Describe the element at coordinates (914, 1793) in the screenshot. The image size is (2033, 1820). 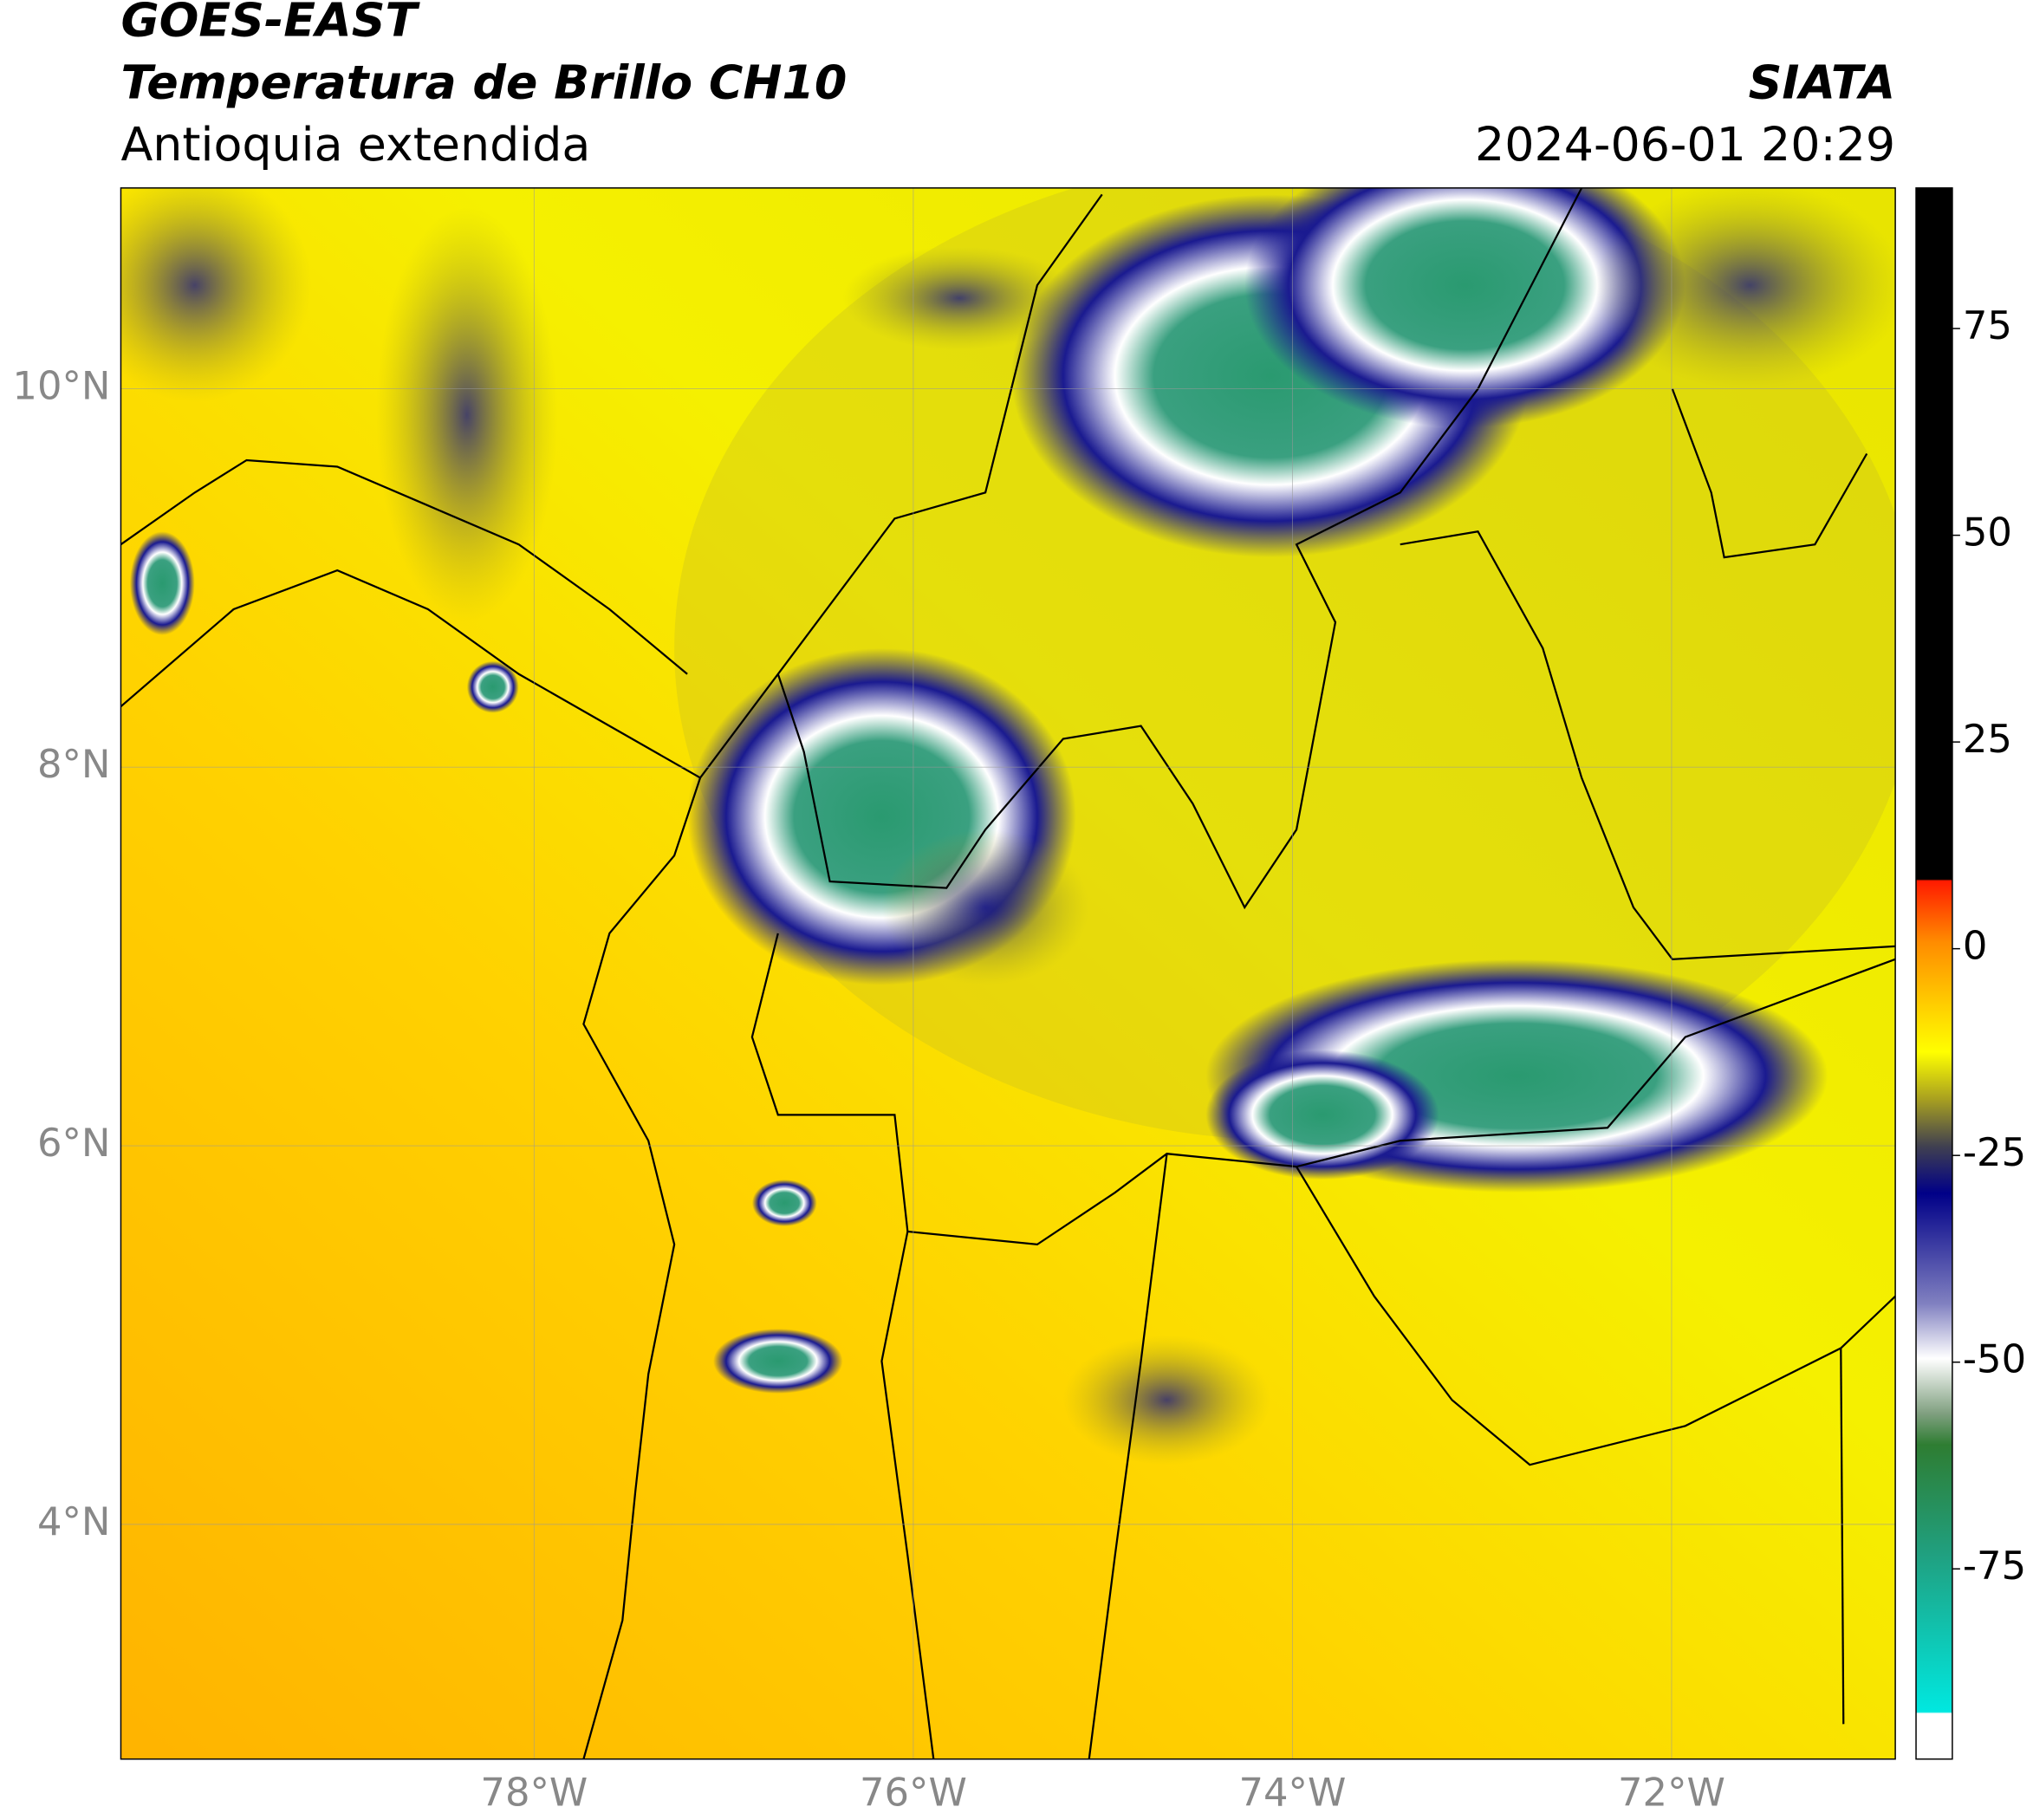
I see `x-tick-label: 76°W` at that location.